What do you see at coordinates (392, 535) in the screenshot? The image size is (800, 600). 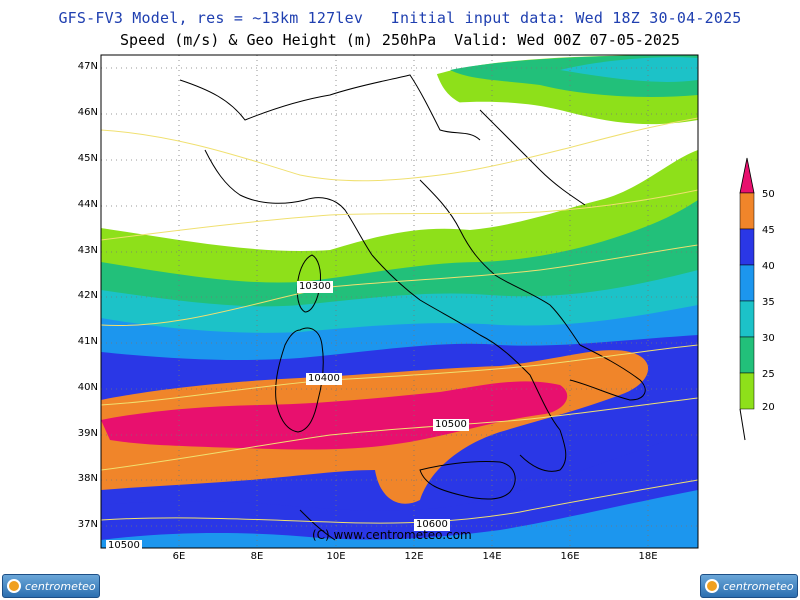 I see `copyright-text: (C) www.centrometeo.com` at bounding box center [392, 535].